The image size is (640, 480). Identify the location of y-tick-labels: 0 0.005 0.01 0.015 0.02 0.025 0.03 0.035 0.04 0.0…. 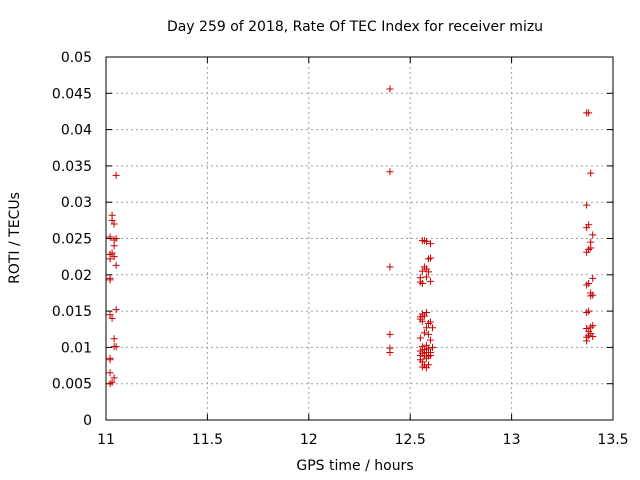
(72, 239).